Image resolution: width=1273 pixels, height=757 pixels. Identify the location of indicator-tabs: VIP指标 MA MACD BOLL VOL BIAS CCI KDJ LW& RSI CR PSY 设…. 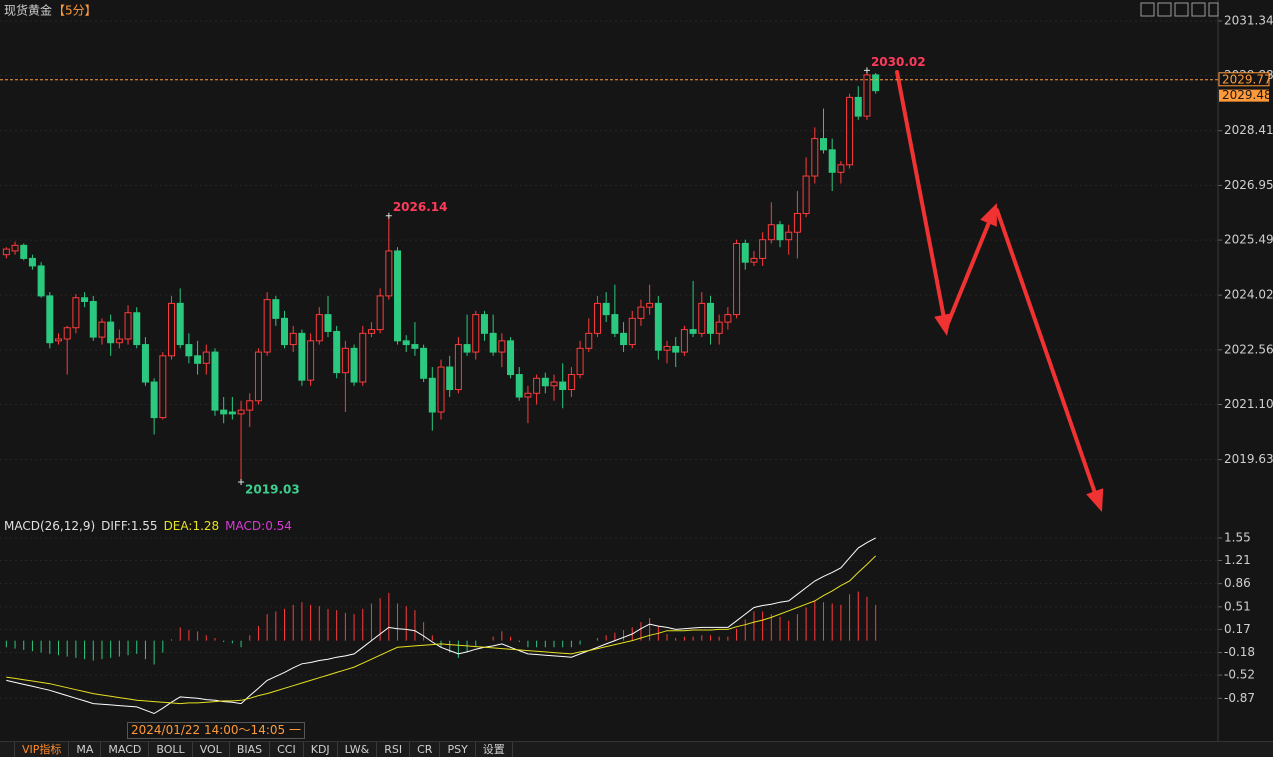
(636, 749).